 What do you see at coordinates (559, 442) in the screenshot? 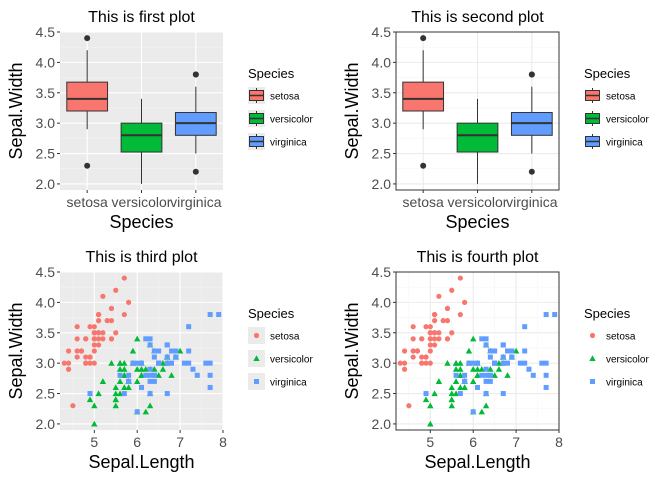
I see `x-tick-label: 8` at bounding box center [559, 442].